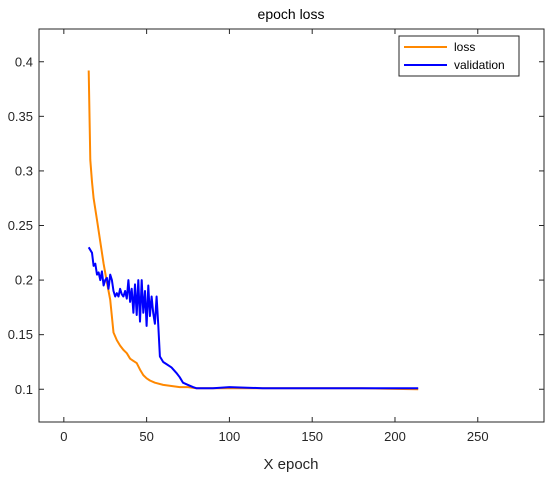  I want to click on y-tick-label: 0.4, so click(24, 61).